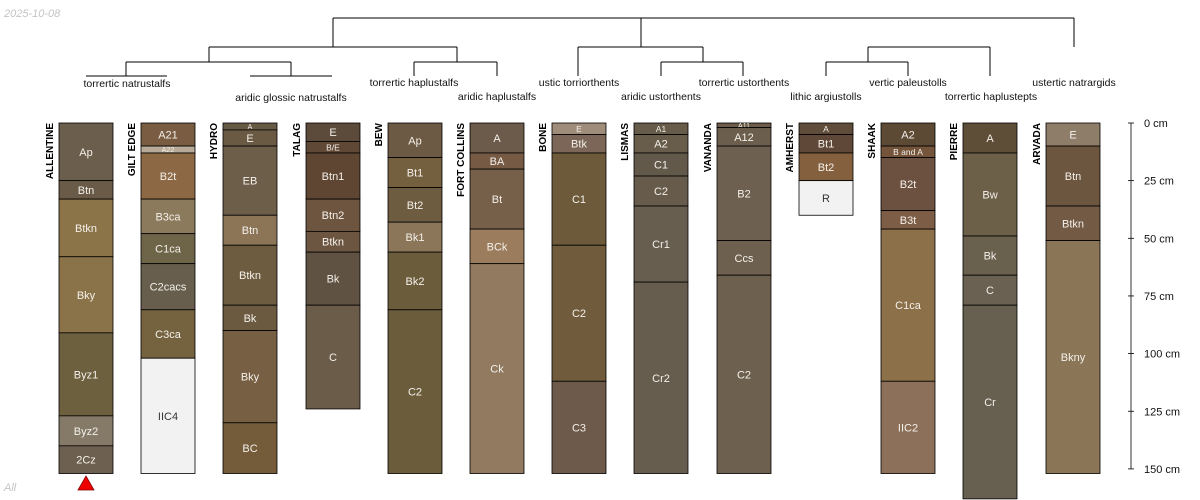  Describe the element at coordinates (408, 298) in the screenshot. I see `soil-profile: Ap Bt1 Bt2 Bk1 Bk2 C2 BEW` at that location.